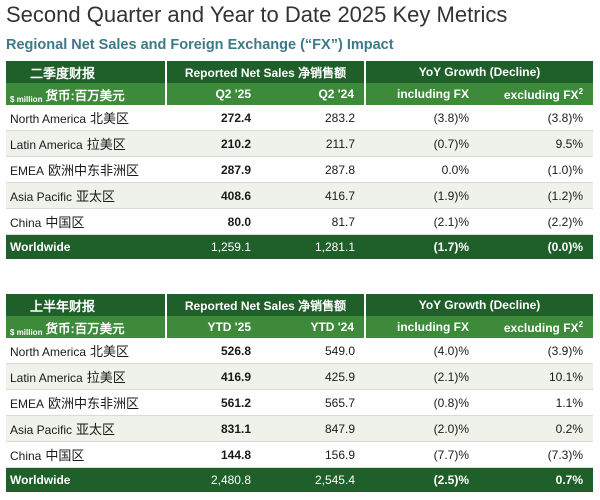  Describe the element at coordinates (48, 119) in the screenshot. I see `region-en: North America` at that location.